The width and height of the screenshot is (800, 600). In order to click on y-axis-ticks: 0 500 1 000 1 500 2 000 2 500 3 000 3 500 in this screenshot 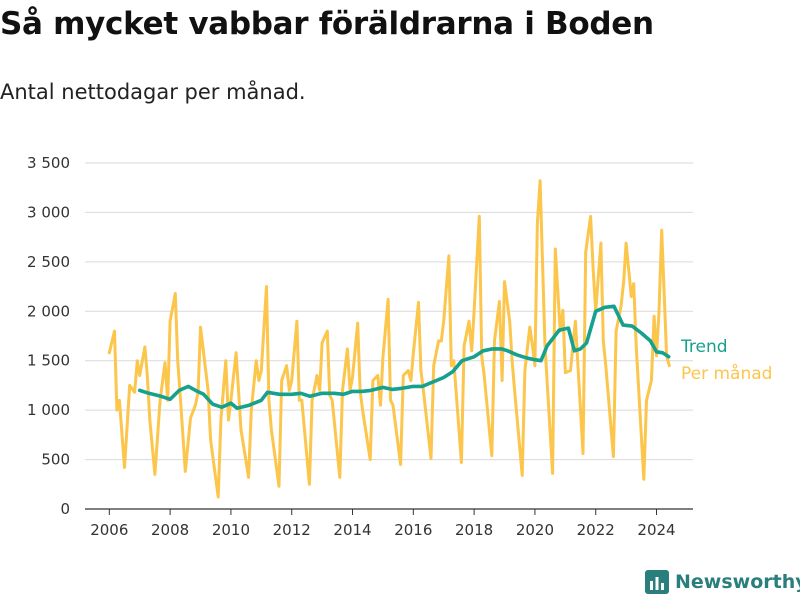, I will do `click(48, 336)`.